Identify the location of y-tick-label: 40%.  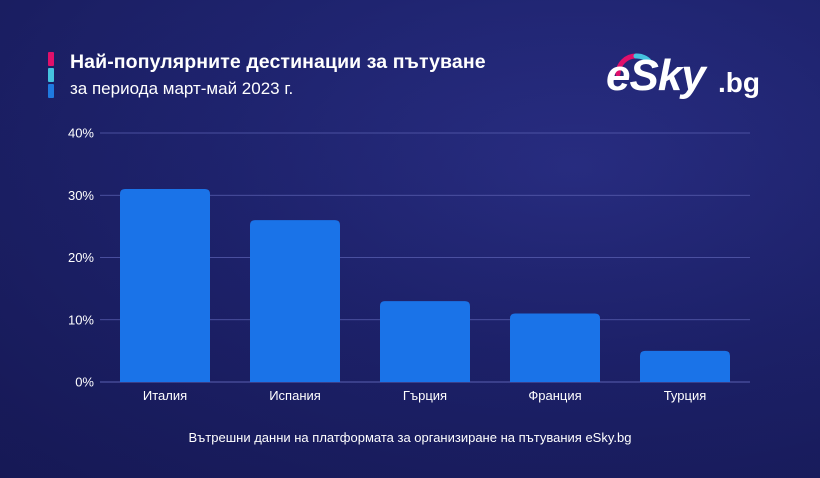
(81, 133).